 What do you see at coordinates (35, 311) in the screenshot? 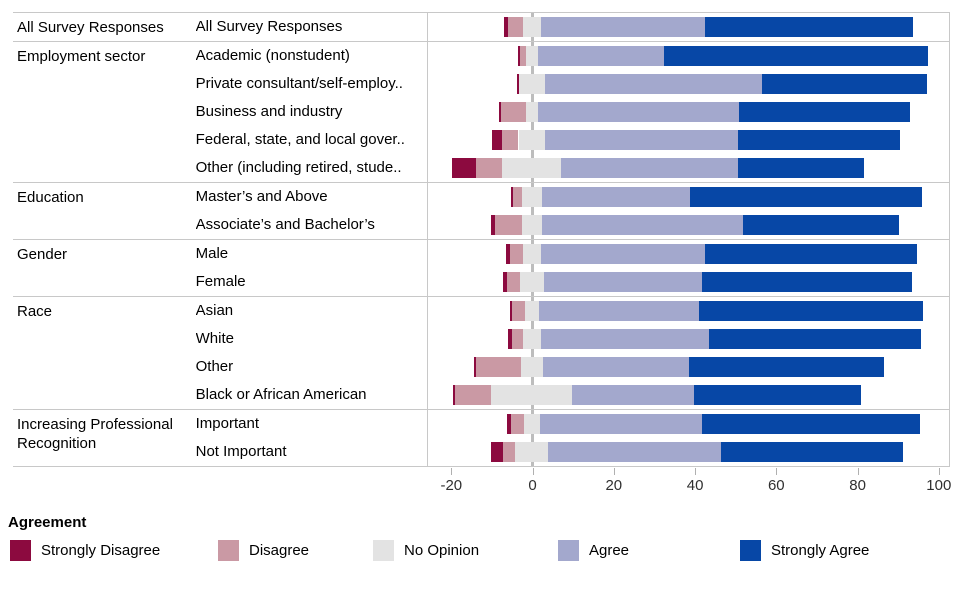
I see `group-label: Race` at bounding box center [35, 311].